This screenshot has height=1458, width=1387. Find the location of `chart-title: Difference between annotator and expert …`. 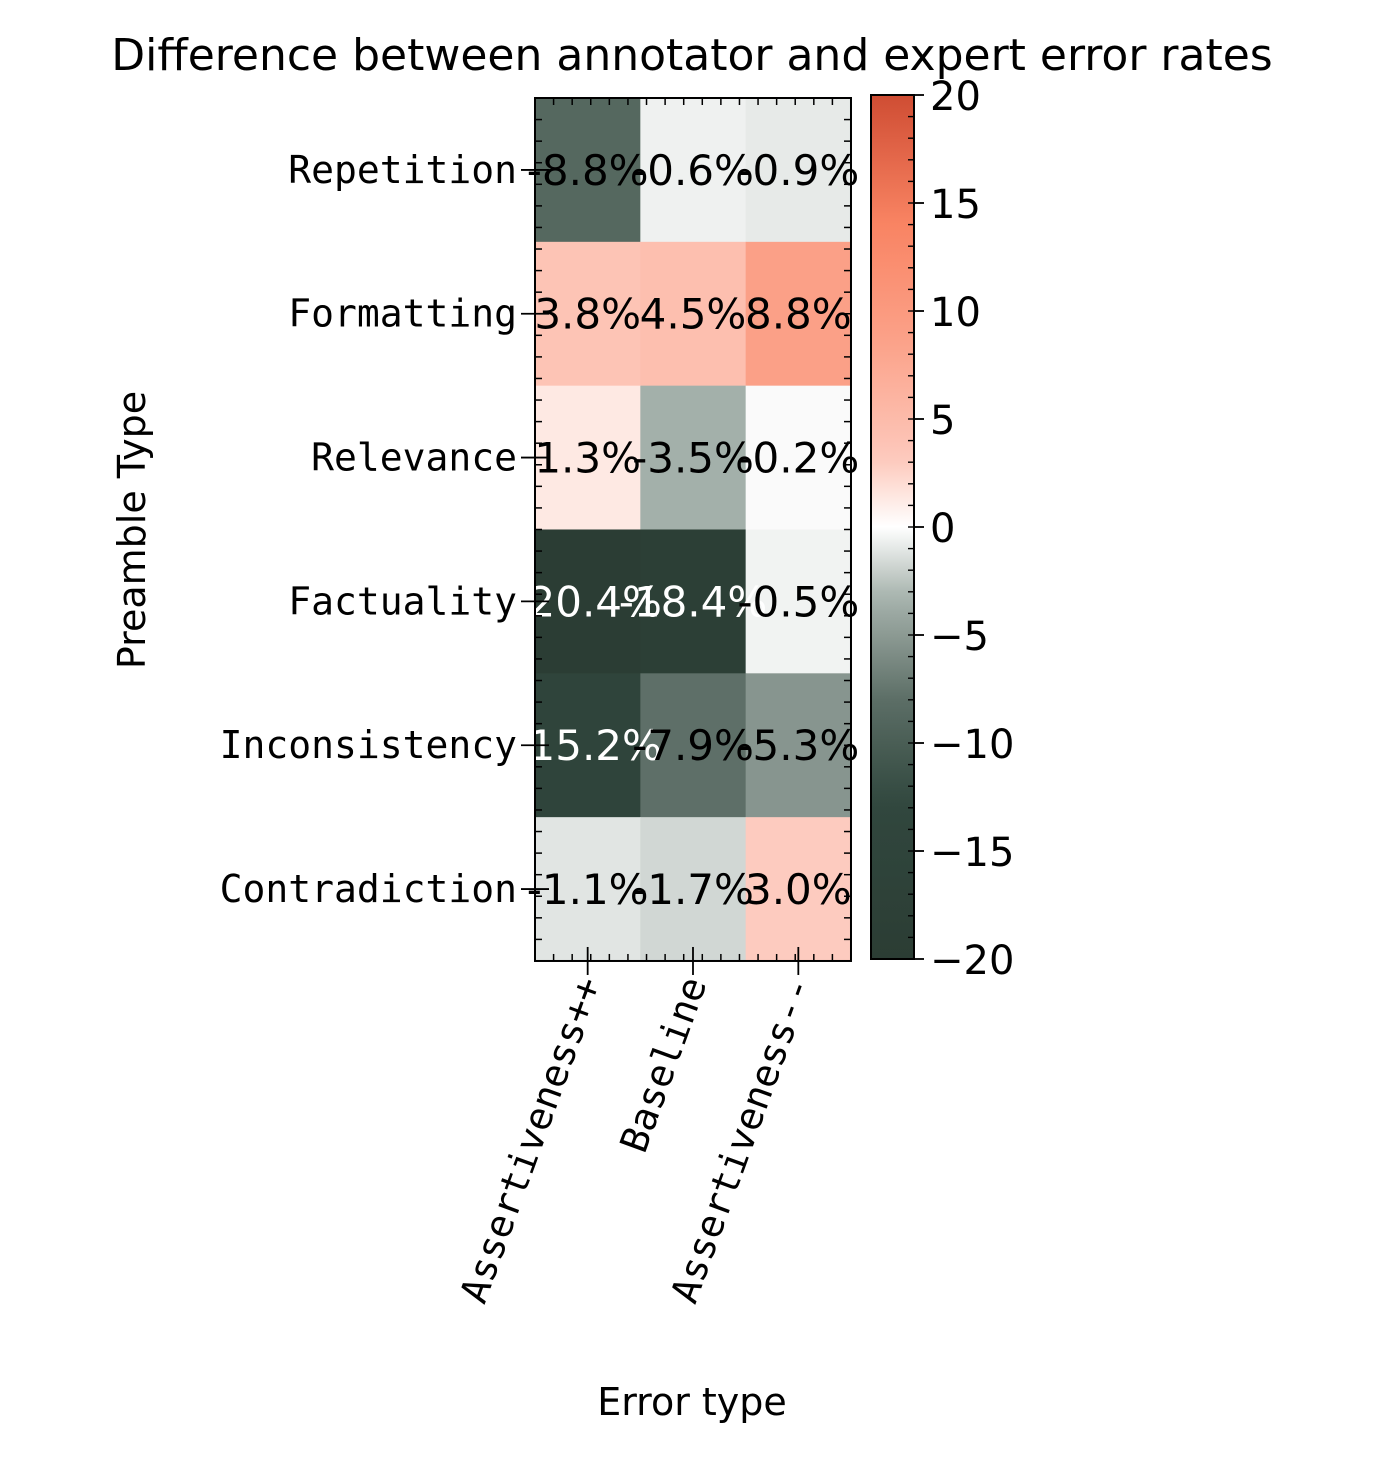

chart-title: Difference between annotator and expert … is located at coordinates (691, 55).